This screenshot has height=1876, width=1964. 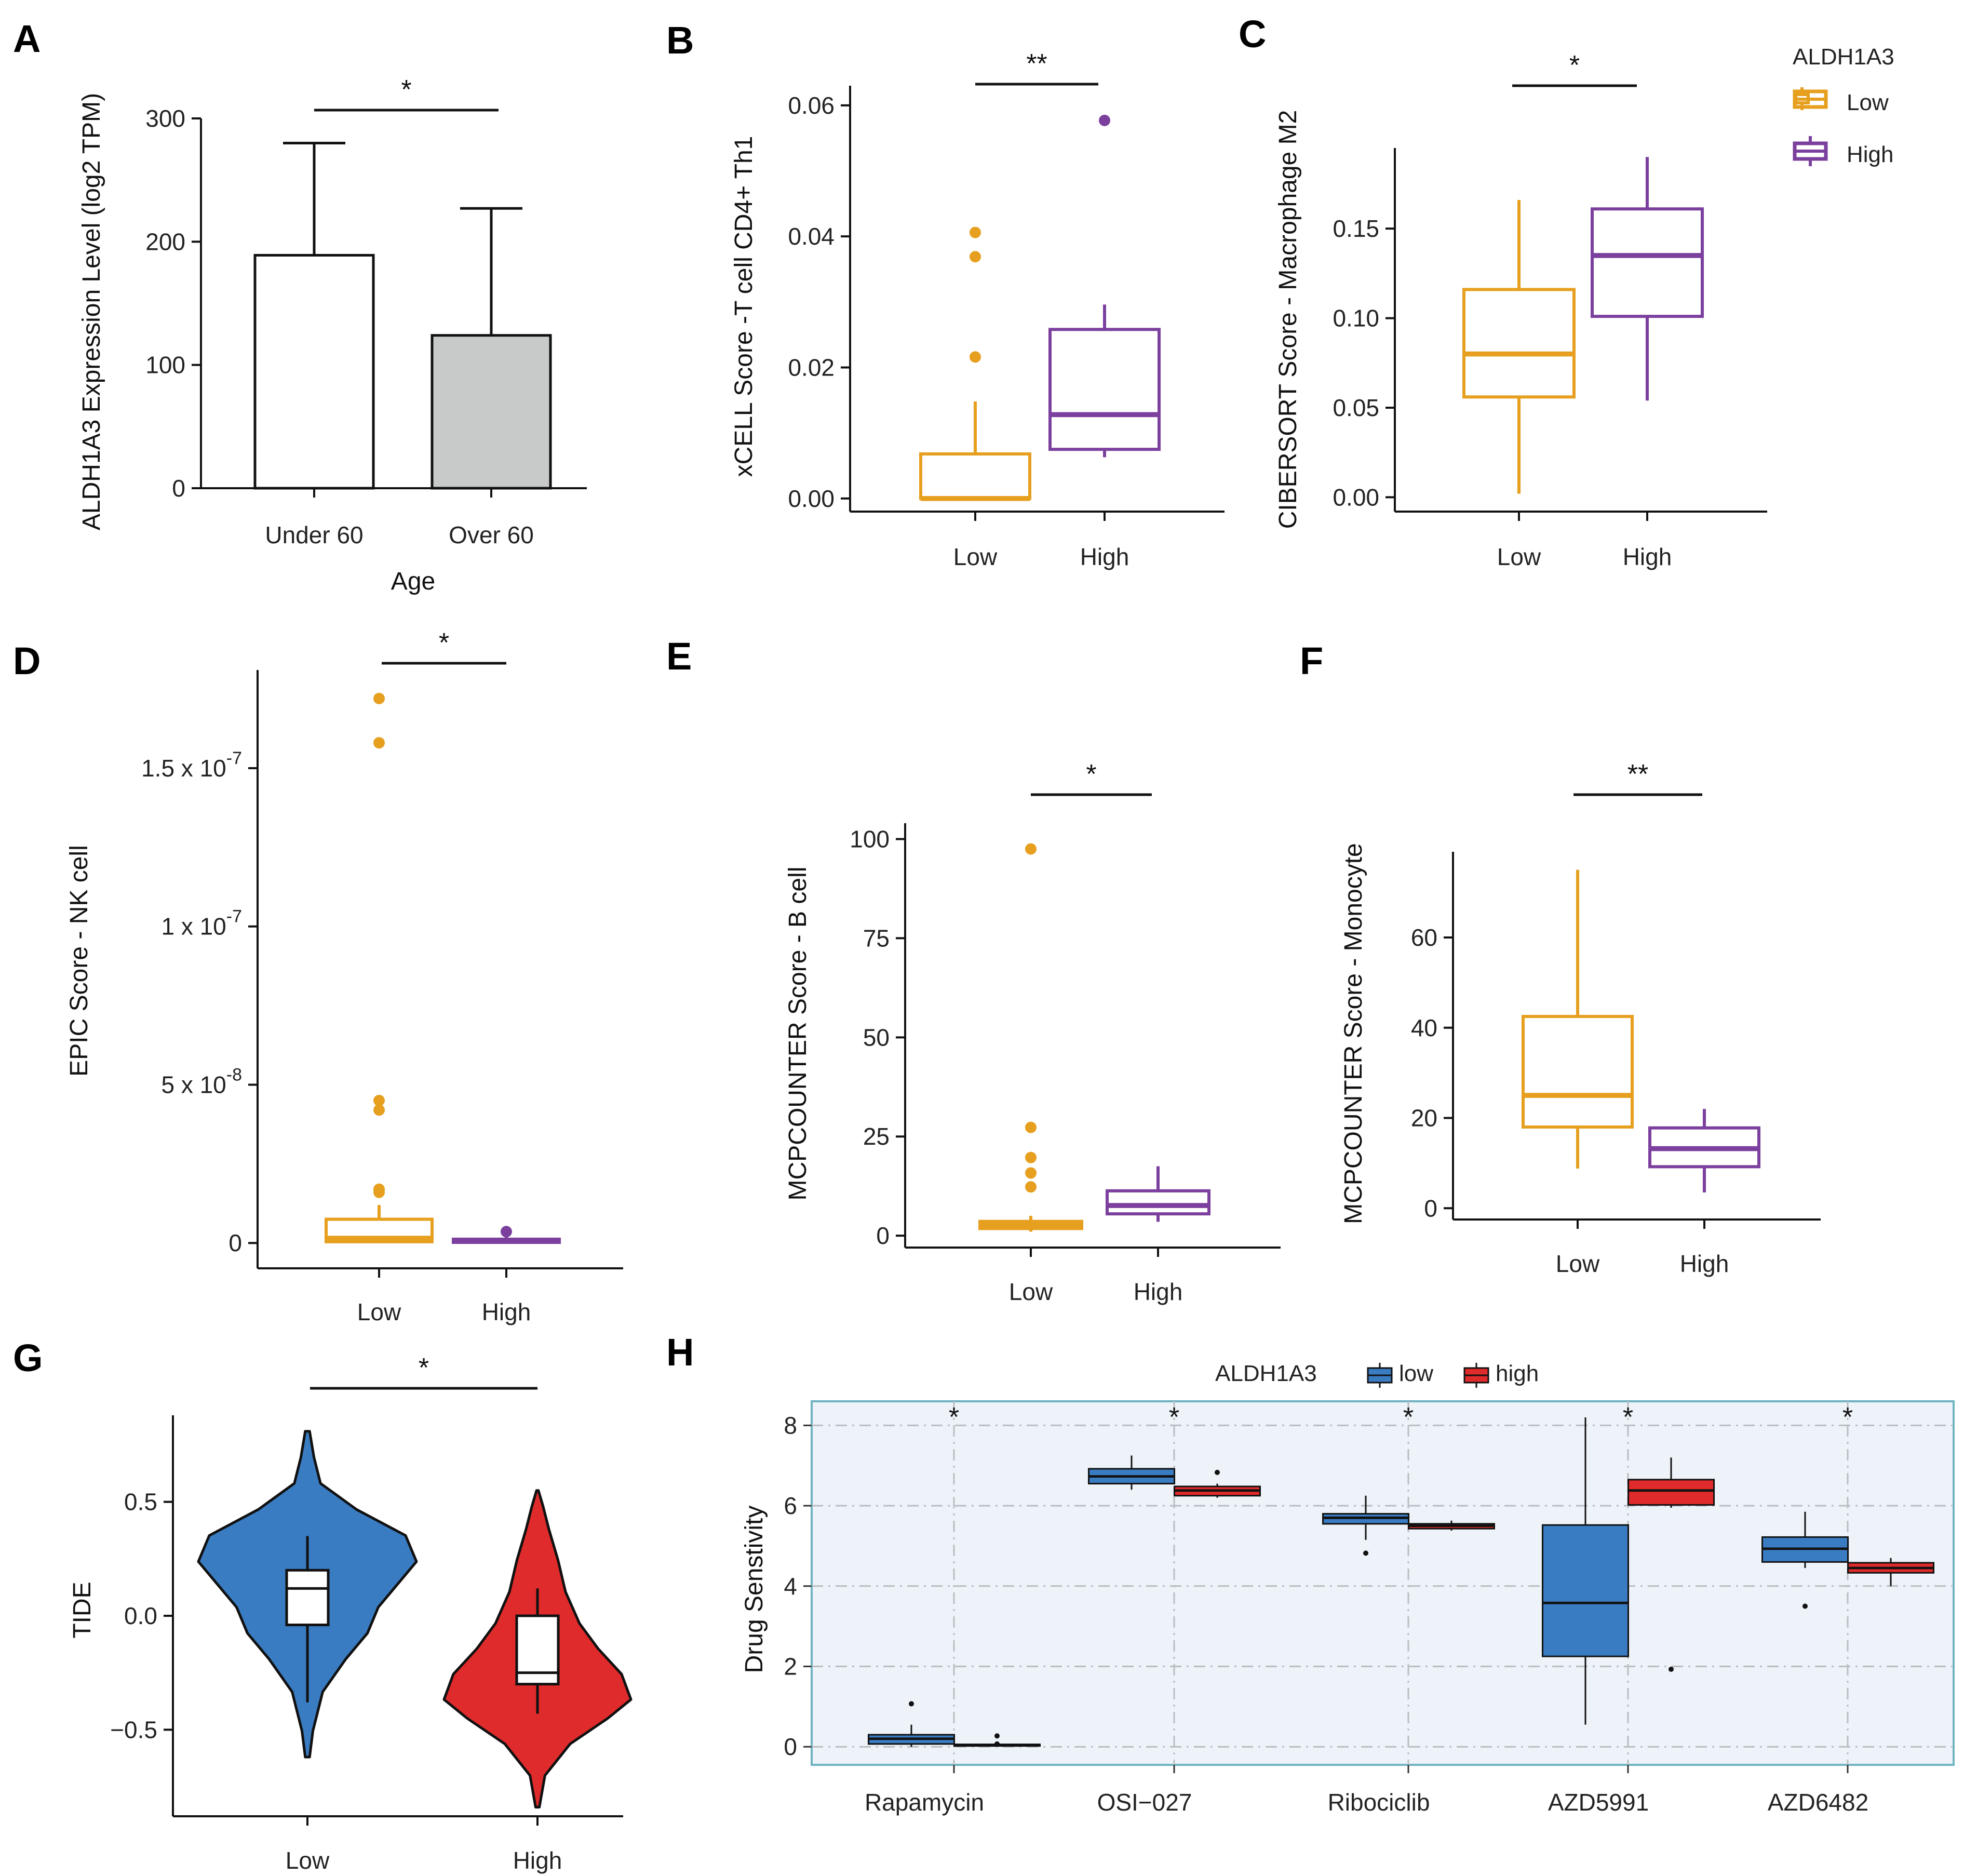 What do you see at coordinates (183, 769) in the screenshot?
I see `y-tick-base: 1.5 x 10` at bounding box center [183, 769].